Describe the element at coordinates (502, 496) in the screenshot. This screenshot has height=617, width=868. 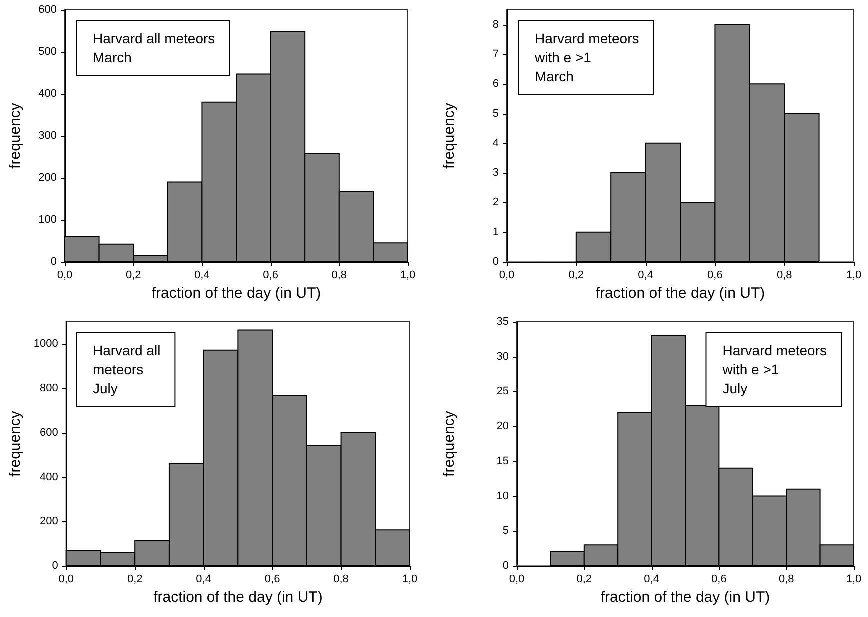
I see `y-tick-label: 10` at that location.